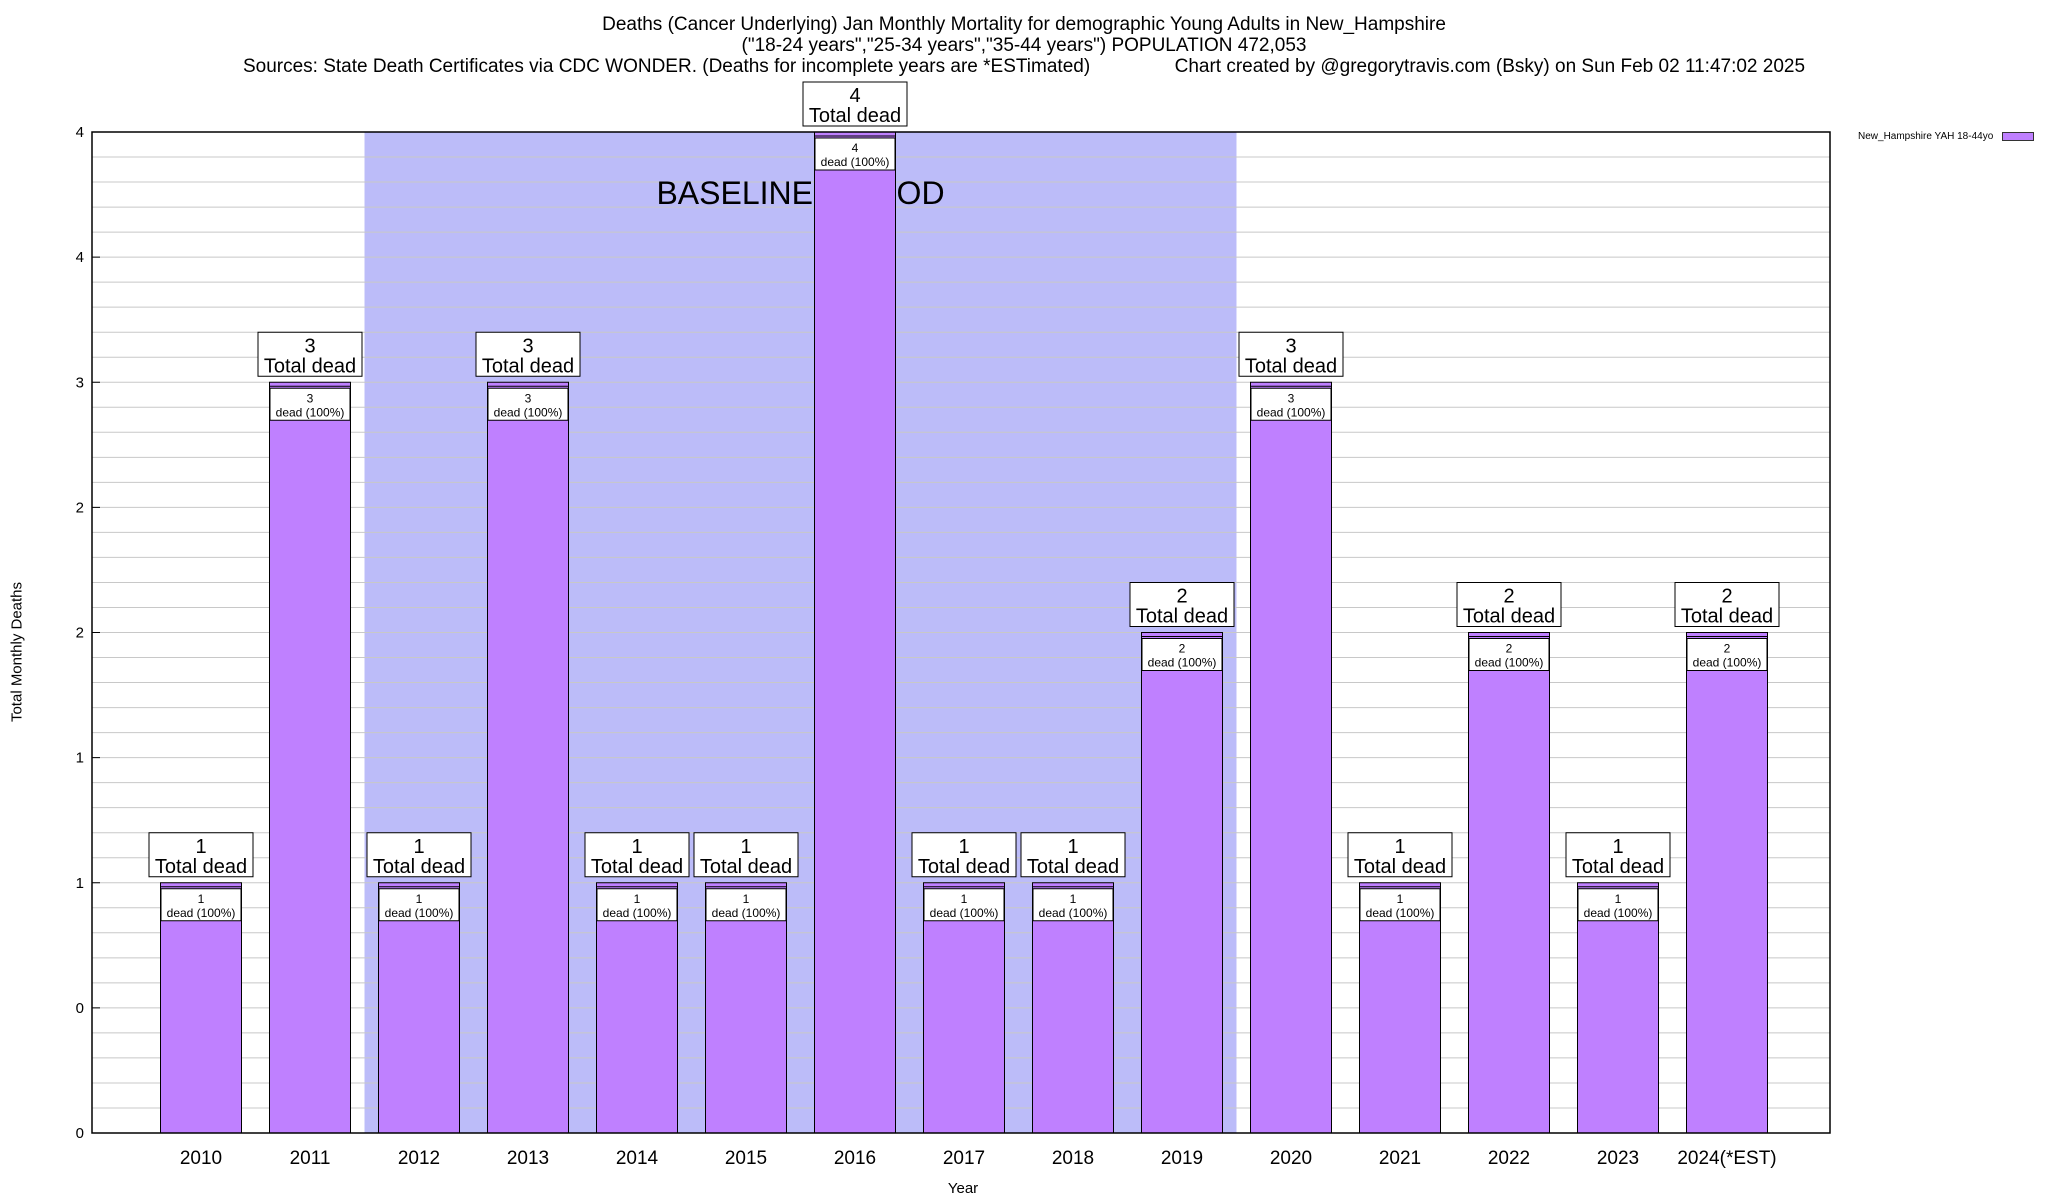 Image resolution: width=2048 pixels, height=1200 pixels. I want to click on x-tick-label: 2018, so click(1073, 1158).